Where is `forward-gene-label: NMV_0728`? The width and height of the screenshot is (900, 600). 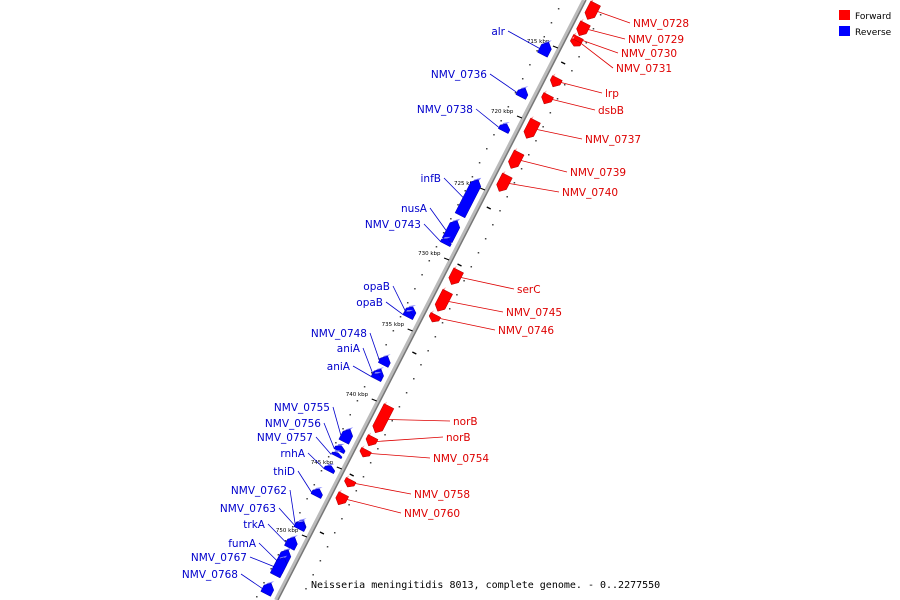
forward-gene-label: NMV_0728 is located at coordinates (661, 24).